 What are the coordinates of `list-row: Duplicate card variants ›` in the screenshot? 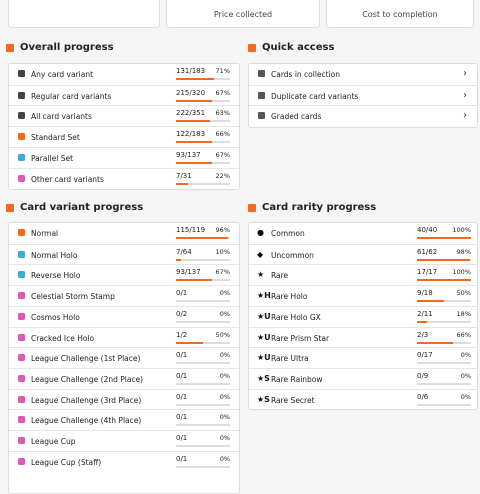 It's located at (363, 95).